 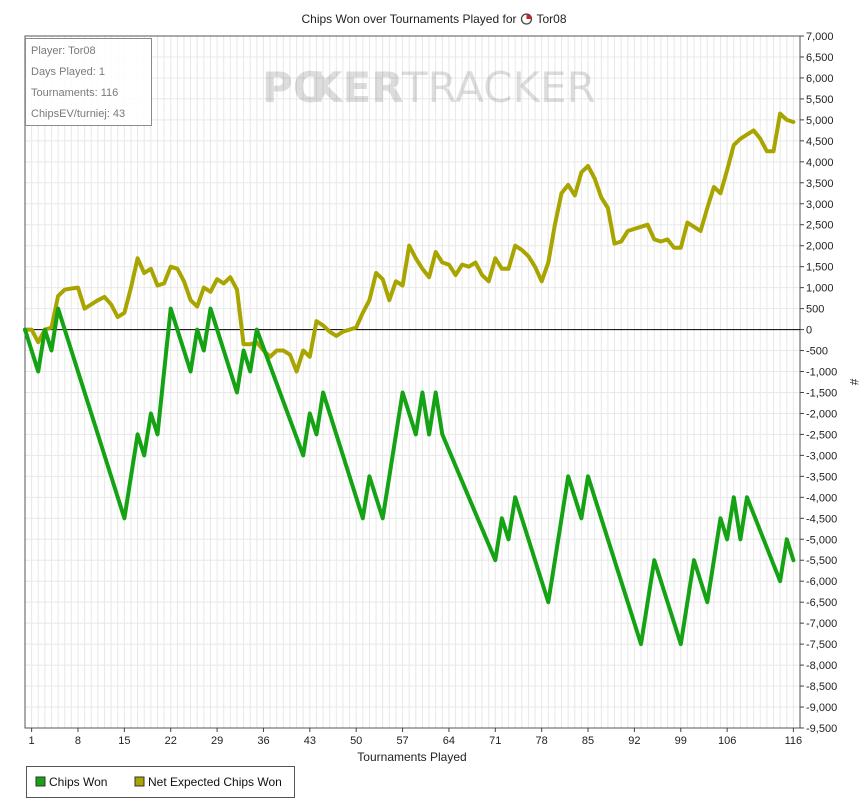 I want to click on x-axis-ticks: 1 8 15 22 29 36 43 50 57 64 71 78 85 92 99 106 116, so click(x=416, y=737).